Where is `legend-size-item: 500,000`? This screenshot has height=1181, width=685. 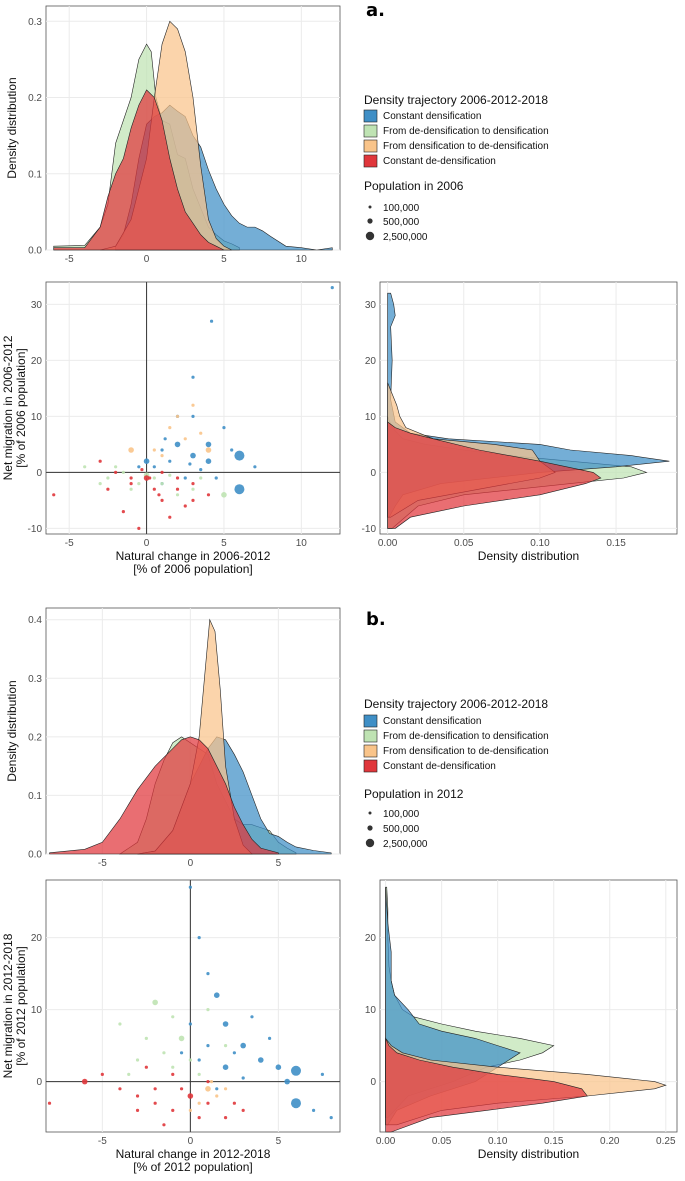 legend-size-item: 500,000 is located at coordinates (401, 222).